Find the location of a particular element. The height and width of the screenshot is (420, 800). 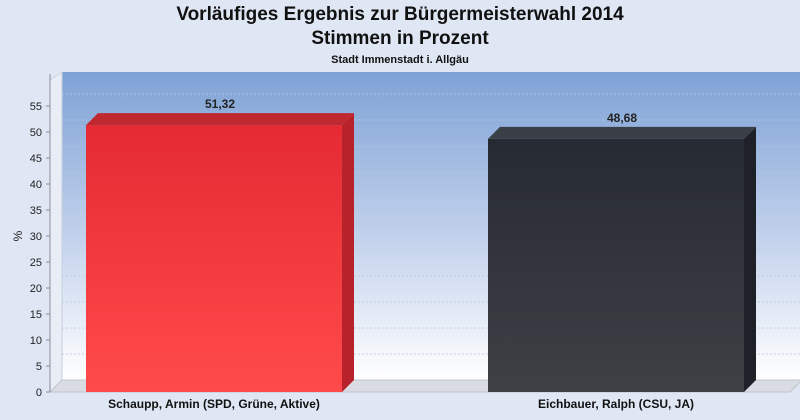

y-tick-label: 5 is located at coordinates (39, 367).